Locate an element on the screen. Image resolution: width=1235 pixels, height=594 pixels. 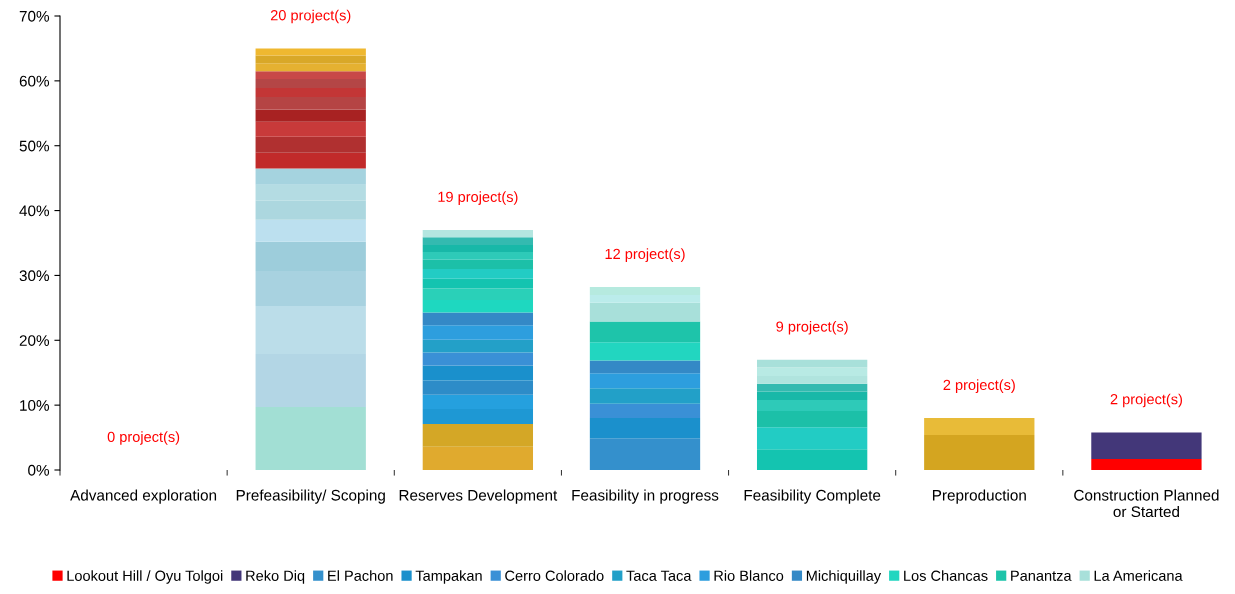
legend-label: Michiquillay is located at coordinates (844, 577).